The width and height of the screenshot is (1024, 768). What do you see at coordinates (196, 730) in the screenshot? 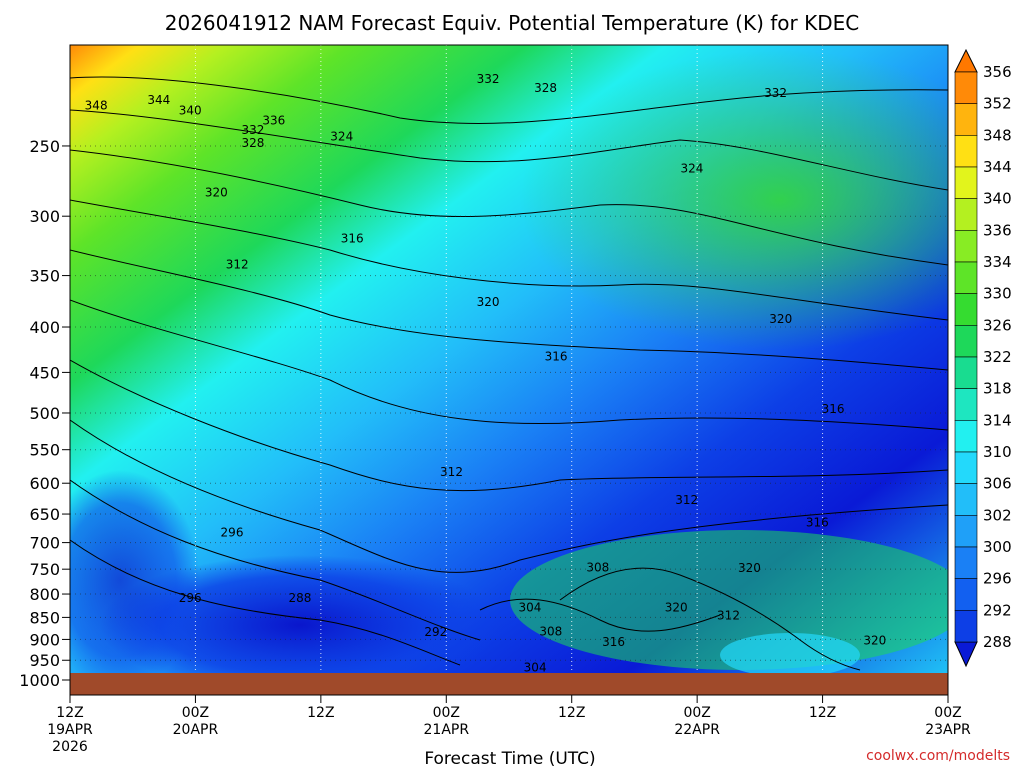
I see `x-tick-label: 20APR` at bounding box center [196, 730].